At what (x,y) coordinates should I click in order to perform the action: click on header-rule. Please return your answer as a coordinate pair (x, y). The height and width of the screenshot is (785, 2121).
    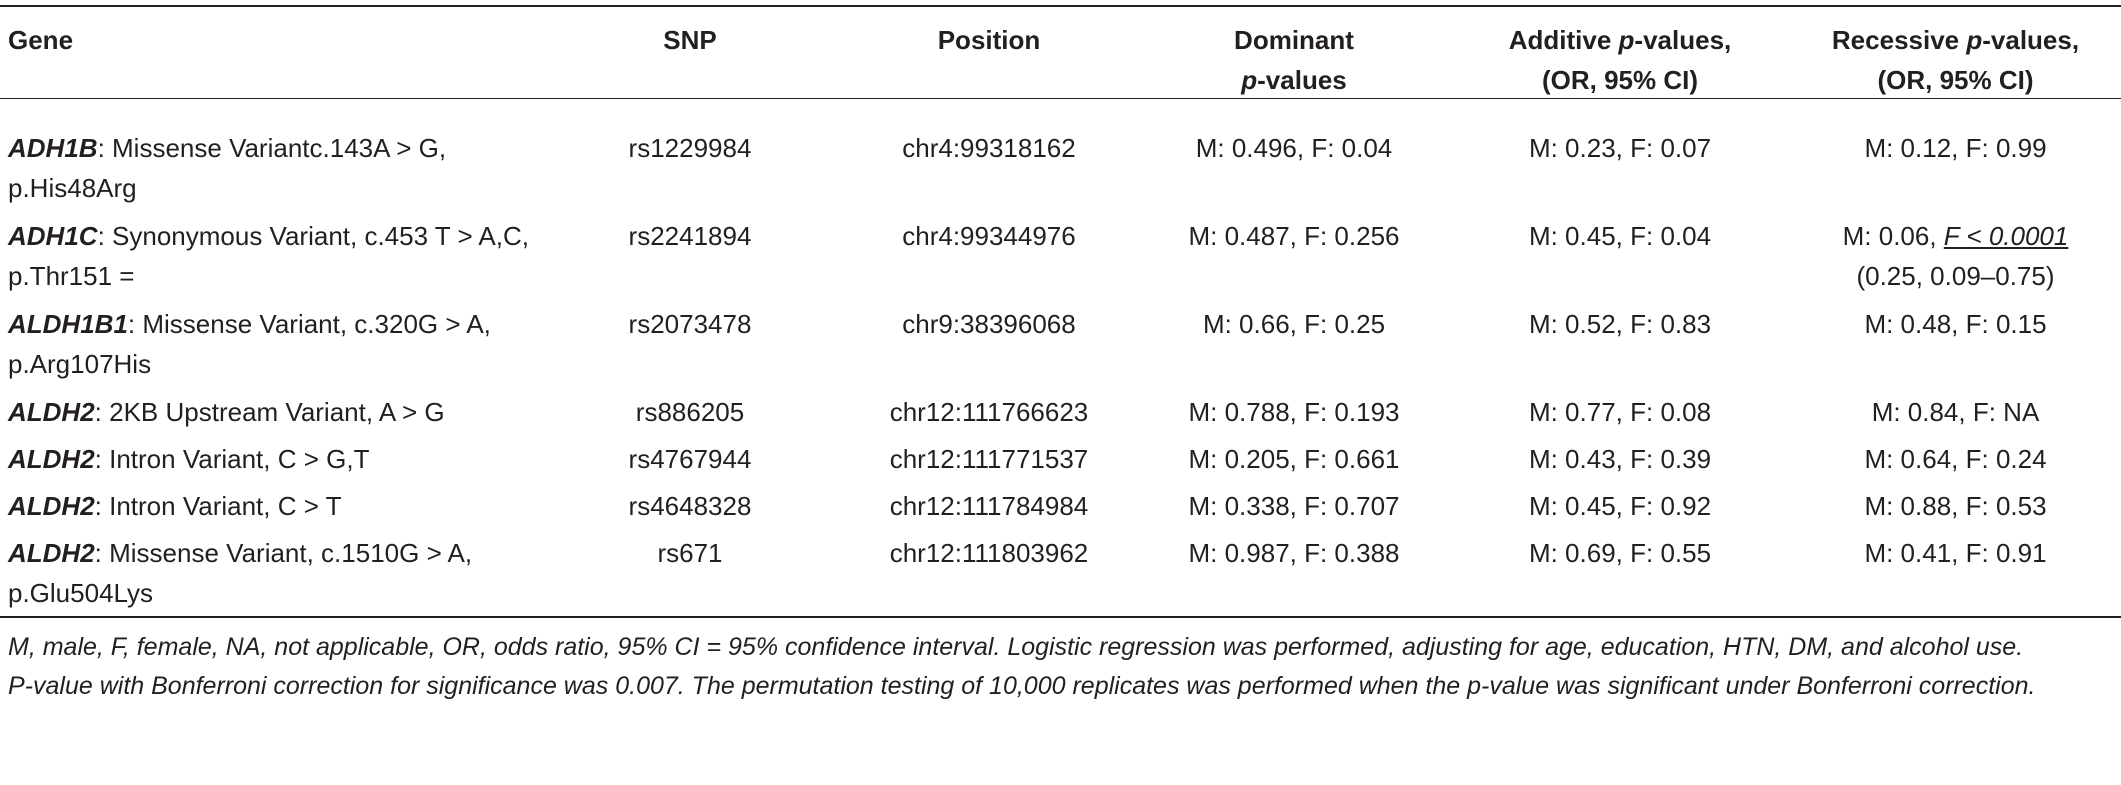
    Looking at the image, I should click on (1060, 98).